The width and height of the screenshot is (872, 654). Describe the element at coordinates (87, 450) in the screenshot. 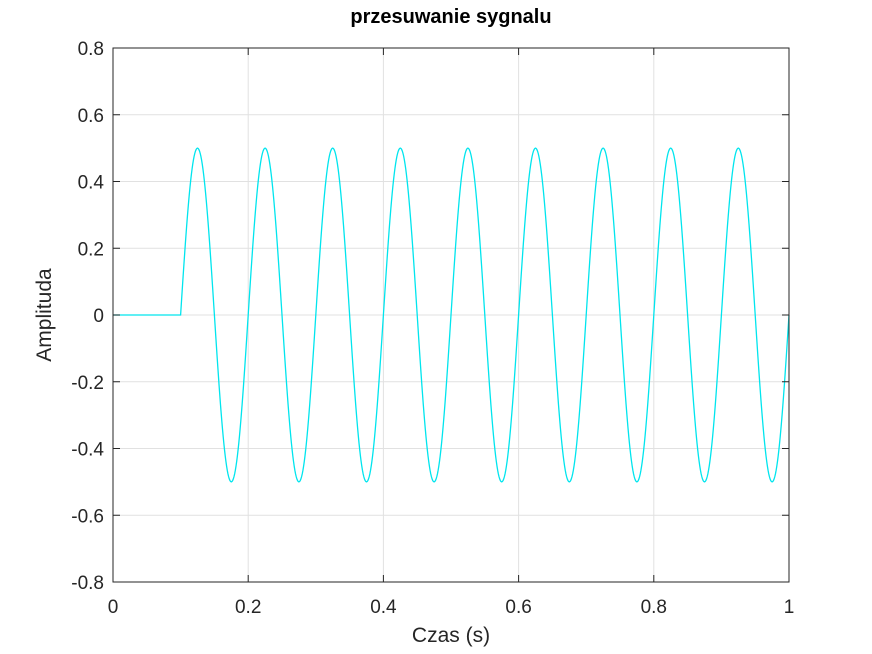

I see `y-tick-label: -0.4` at that location.